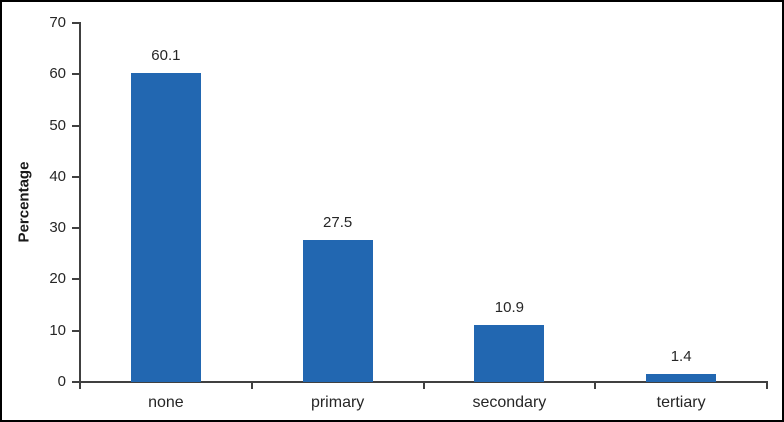 The width and height of the screenshot is (784, 422). Describe the element at coordinates (166, 55) in the screenshot. I see `bar-value-label: 60.1` at that location.